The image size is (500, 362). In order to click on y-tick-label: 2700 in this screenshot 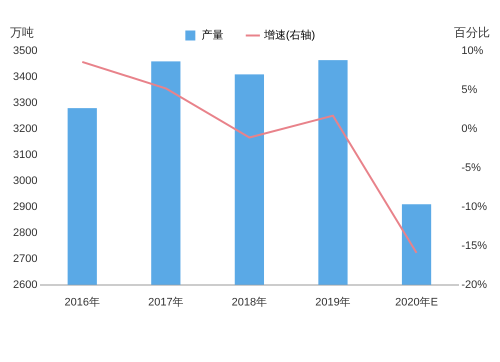, I will do `click(25, 258)`.